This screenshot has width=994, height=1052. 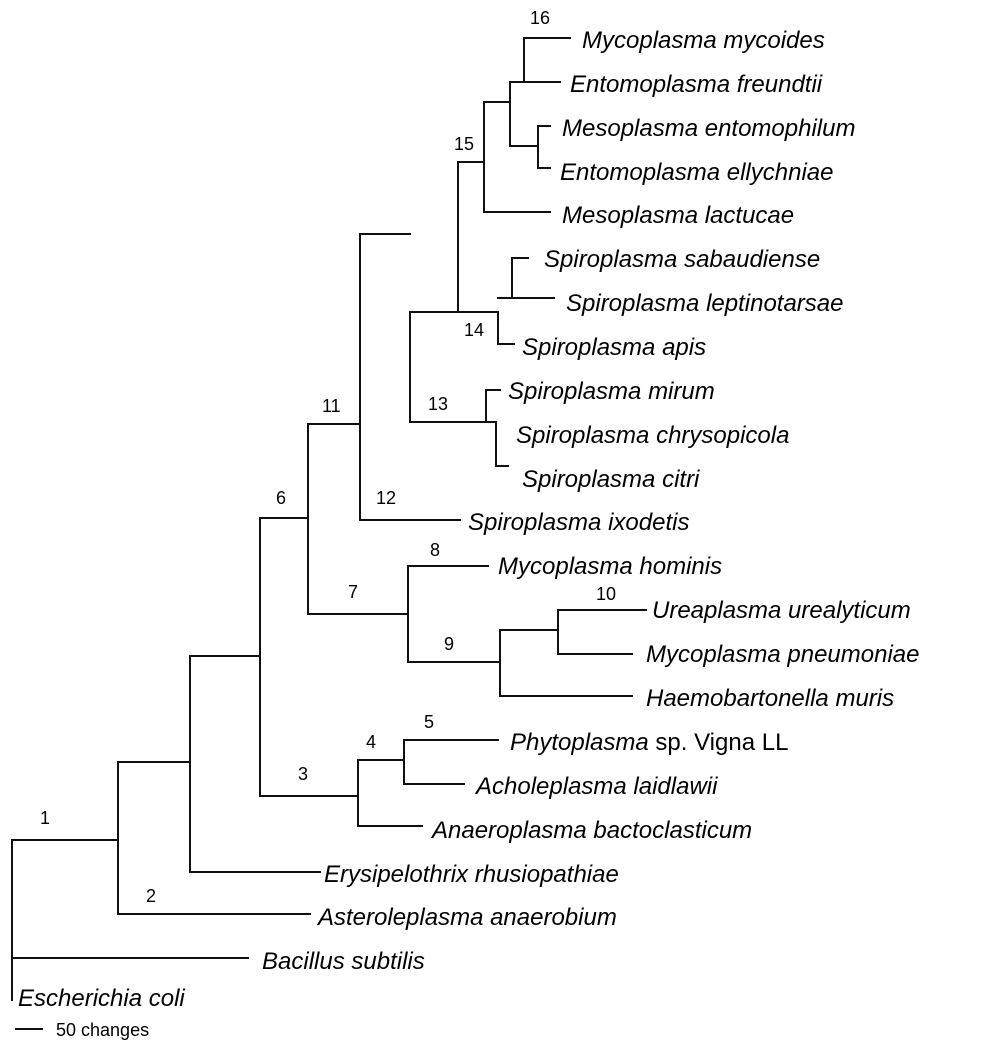 I want to click on taxon-label: Spiroplasma citri, so click(x=611, y=479).